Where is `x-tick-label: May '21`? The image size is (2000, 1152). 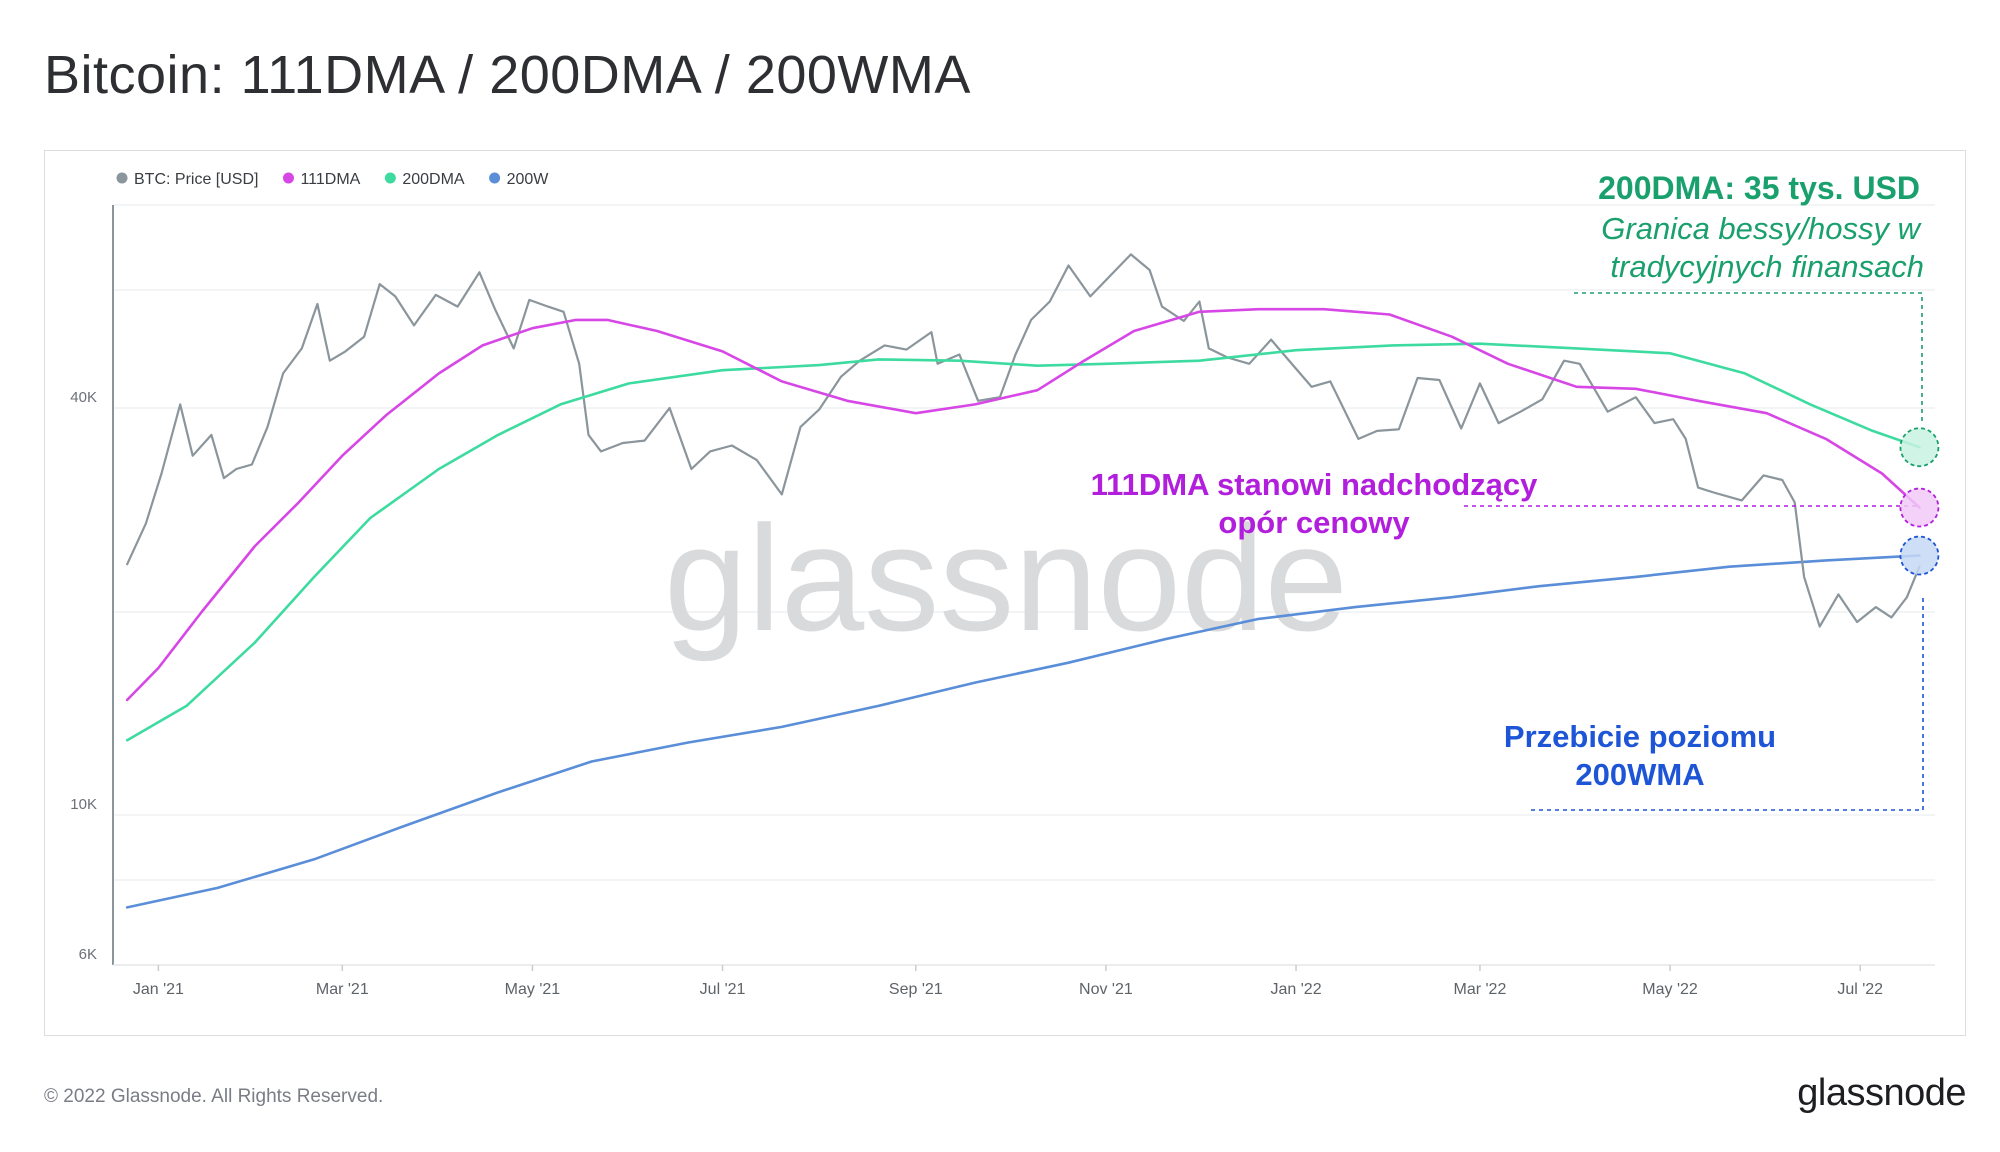 x-tick-label: May '21 is located at coordinates (533, 989).